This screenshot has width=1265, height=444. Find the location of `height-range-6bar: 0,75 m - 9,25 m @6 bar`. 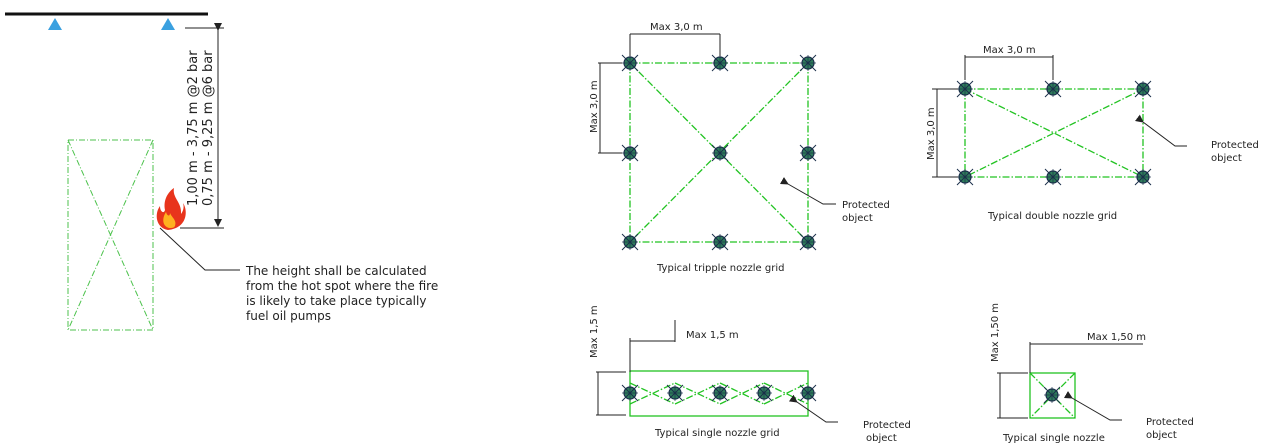

height-range-6bar: 0,75 m - 9,25 m @6 bar is located at coordinates (208, 128).